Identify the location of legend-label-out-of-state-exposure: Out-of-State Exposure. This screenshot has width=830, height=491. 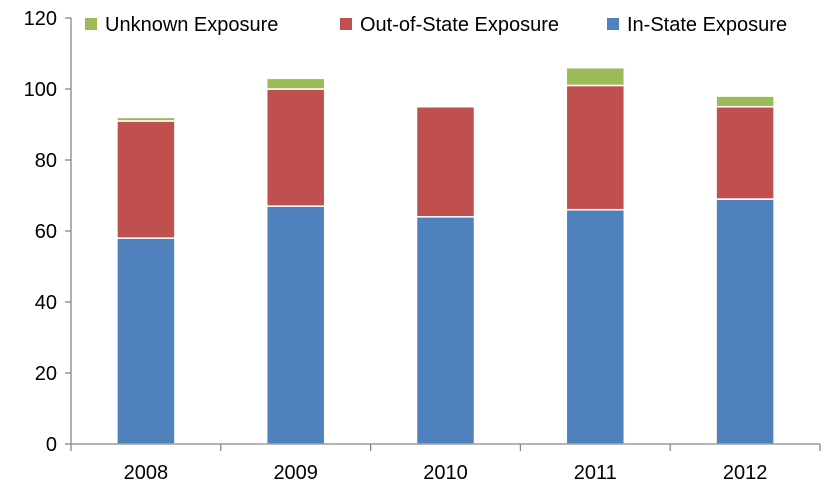
(459, 25).